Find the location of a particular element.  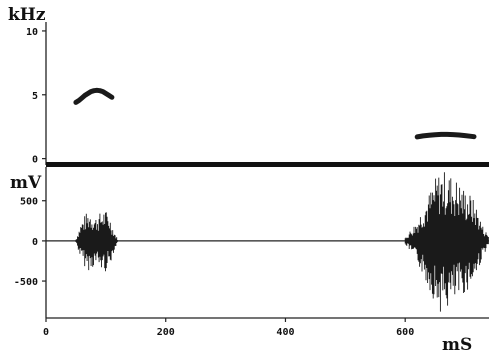

panel-divider is located at coordinates (267, 164).